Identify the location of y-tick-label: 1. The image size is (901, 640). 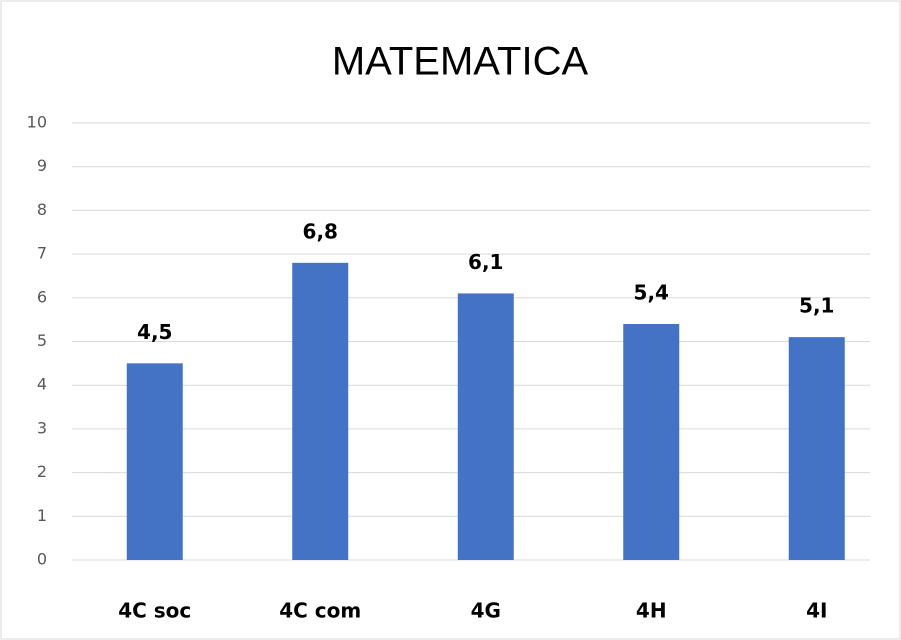
(42, 515).